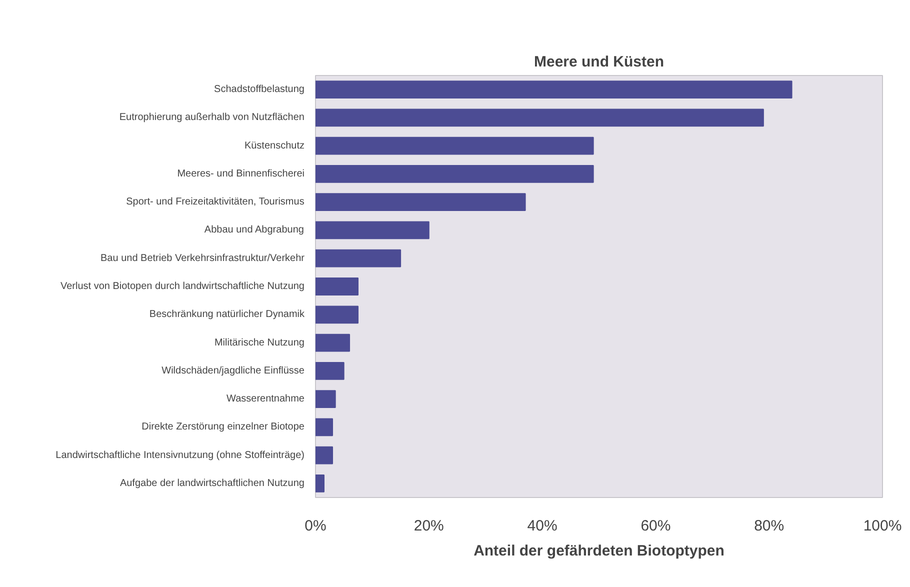 This screenshot has height=587, width=910. Describe the element at coordinates (241, 174) in the screenshot. I see `y-tick-label: Meeres- und Binnenfischerei` at that location.